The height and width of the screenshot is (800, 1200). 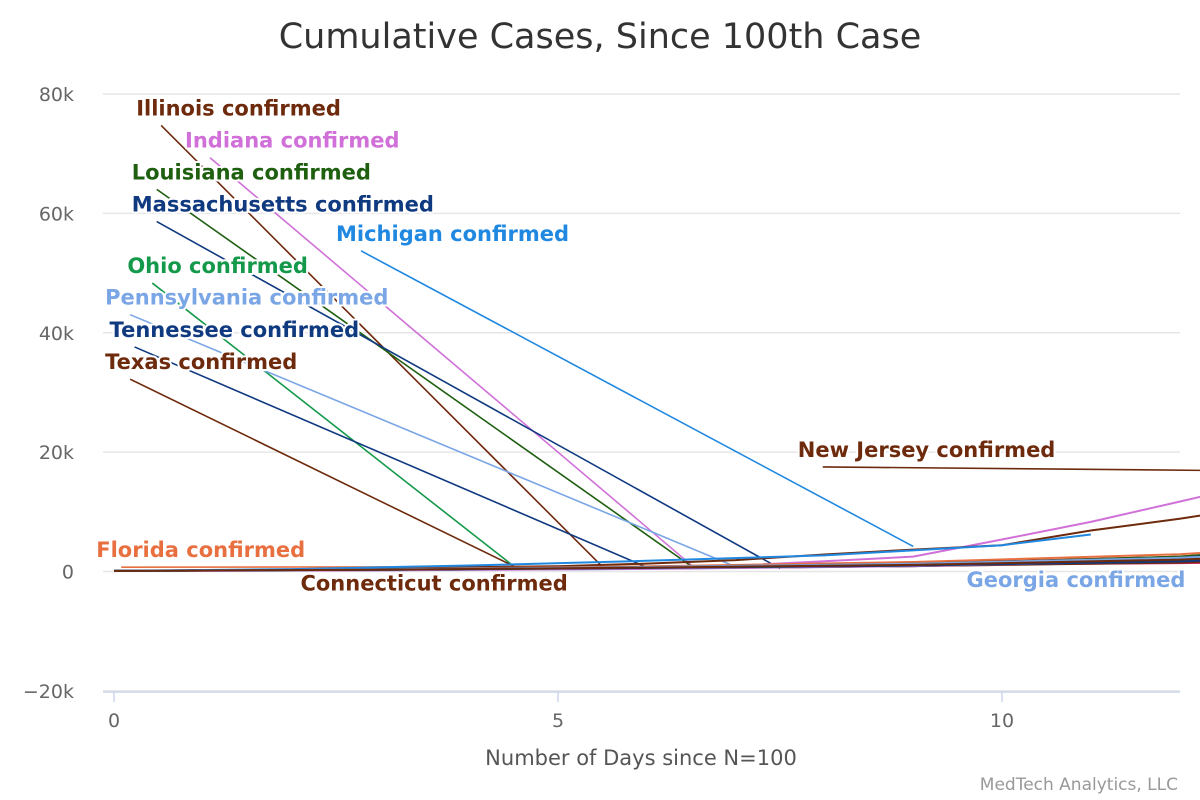 What do you see at coordinates (600, 37) in the screenshot?
I see `chart-title: Cumulative Cases, Since 100th Case` at bounding box center [600, 37].